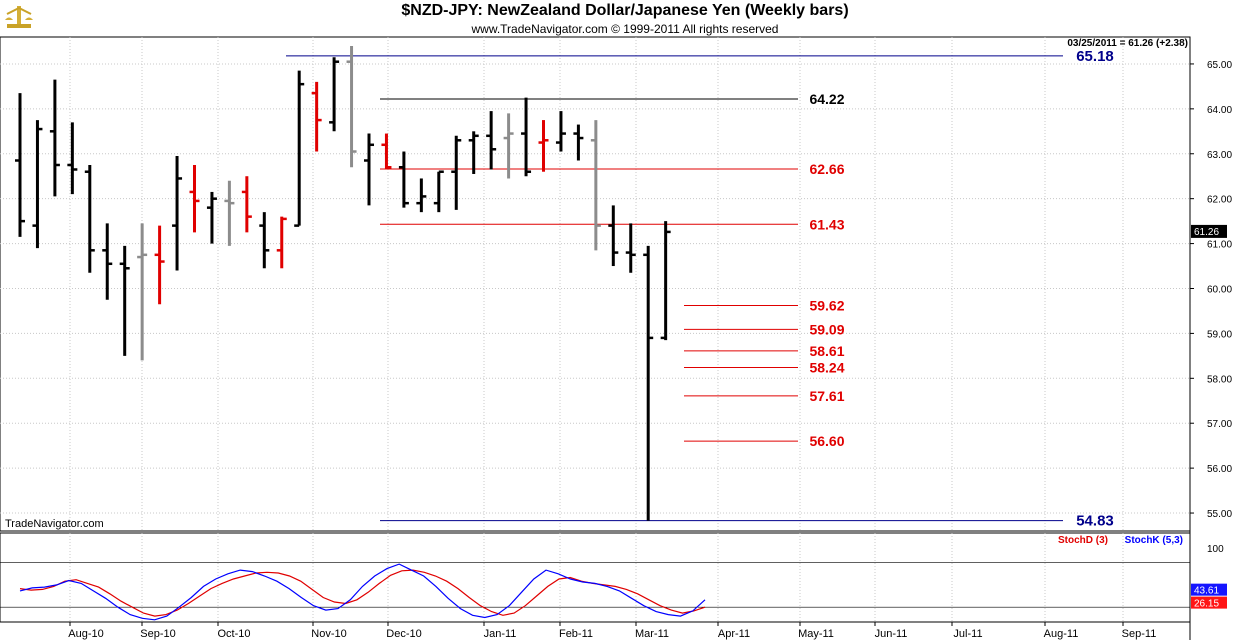  What do you see at coordinates (1206, 604) in the screenshot?
I see `stochd-value-label: 26.15` at bounding box center [1206, 604].